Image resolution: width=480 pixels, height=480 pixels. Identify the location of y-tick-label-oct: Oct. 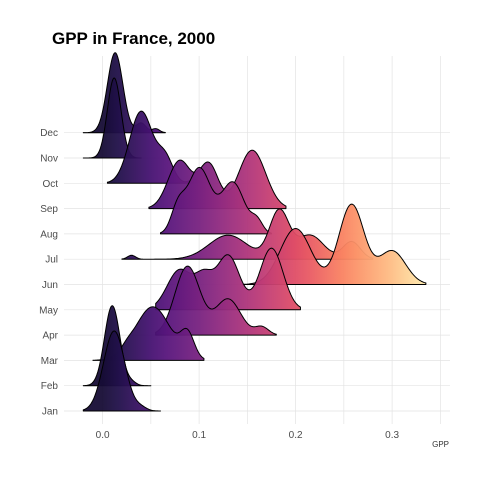
(50, 184).